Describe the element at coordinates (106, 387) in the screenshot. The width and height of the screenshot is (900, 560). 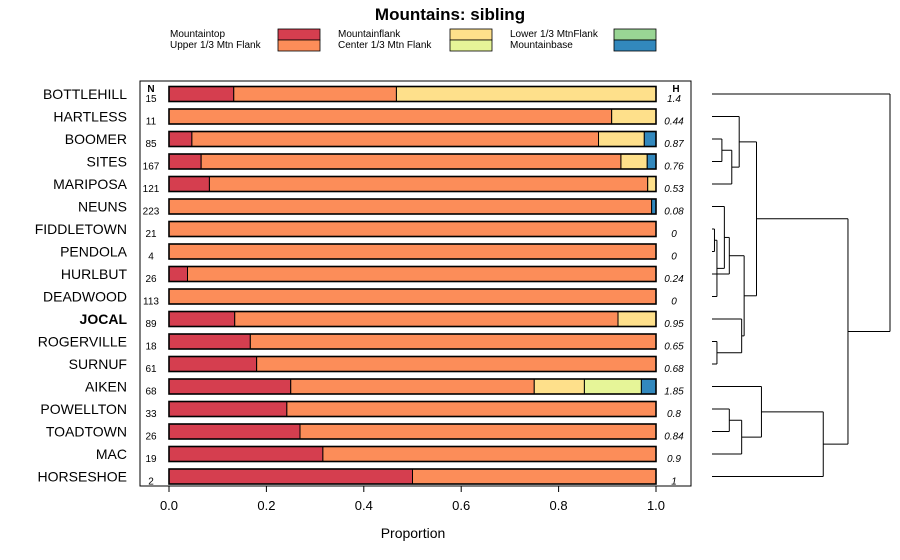
I see `row-label: AIKEN` at that location.